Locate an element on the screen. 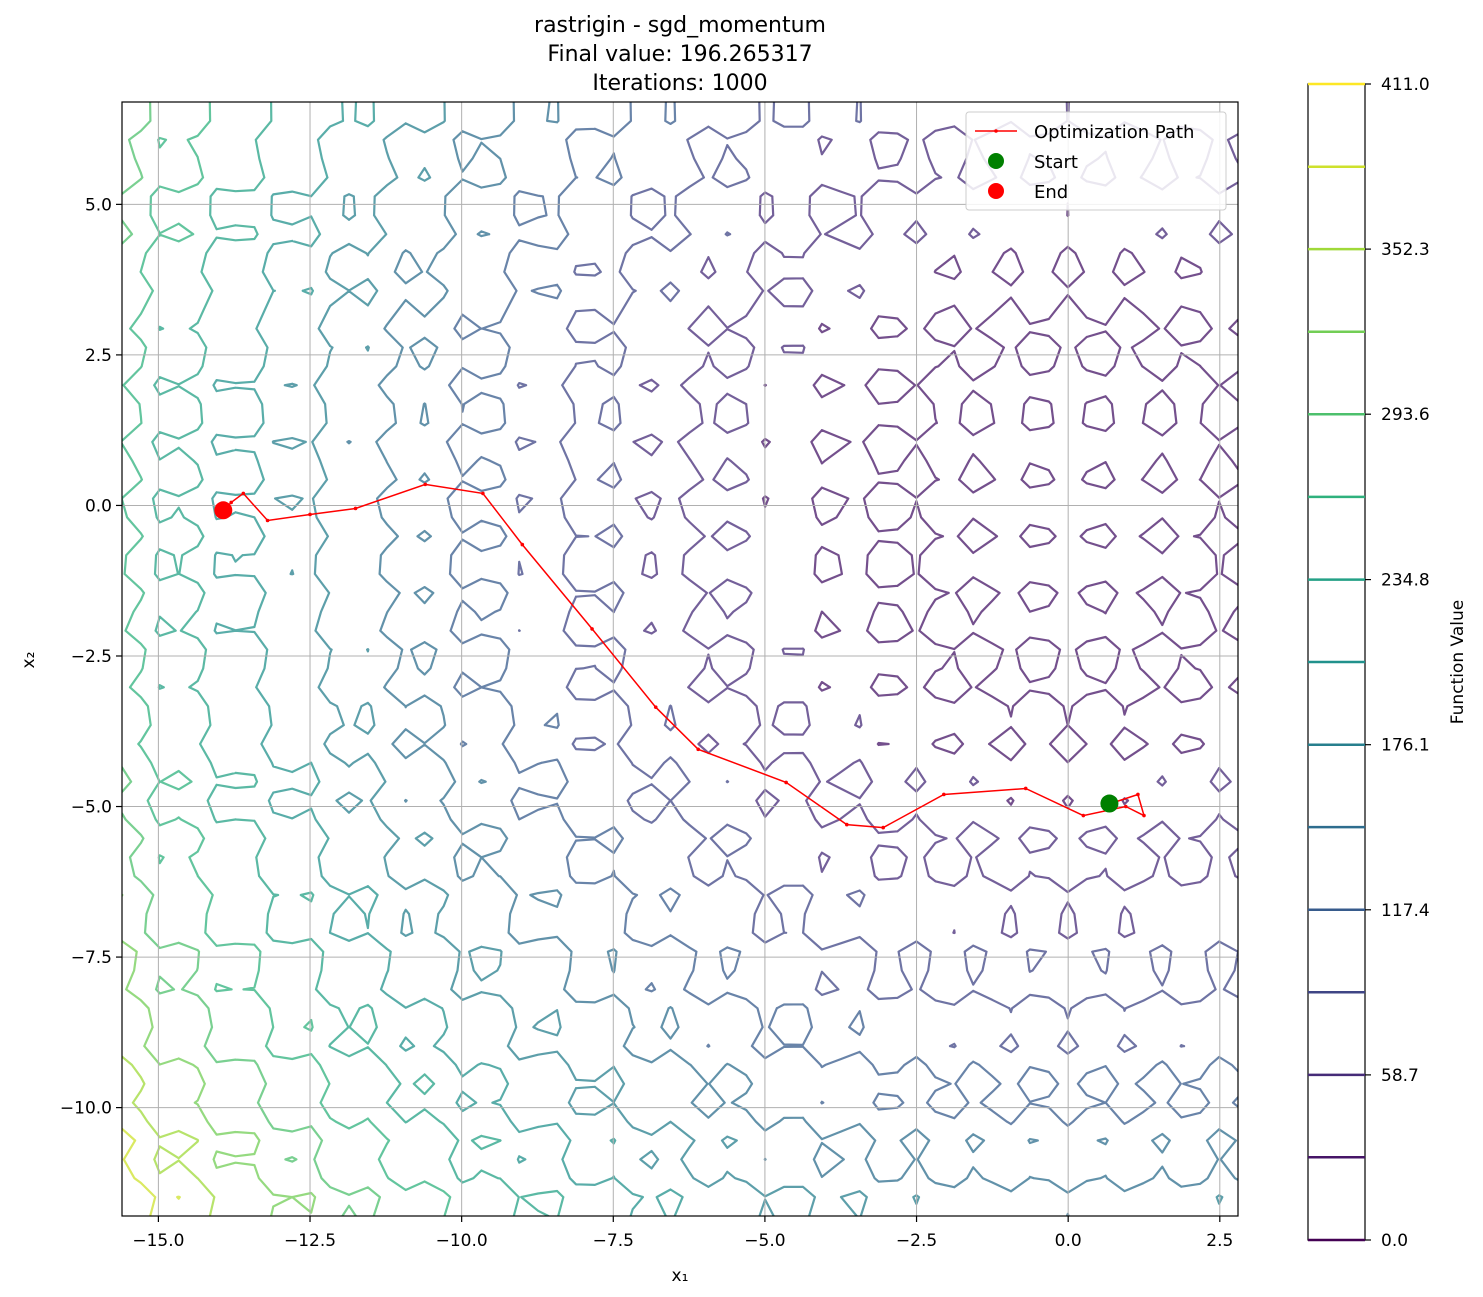  title-line-2: Final value: 196.265317 is located at coordinates (679, 54).